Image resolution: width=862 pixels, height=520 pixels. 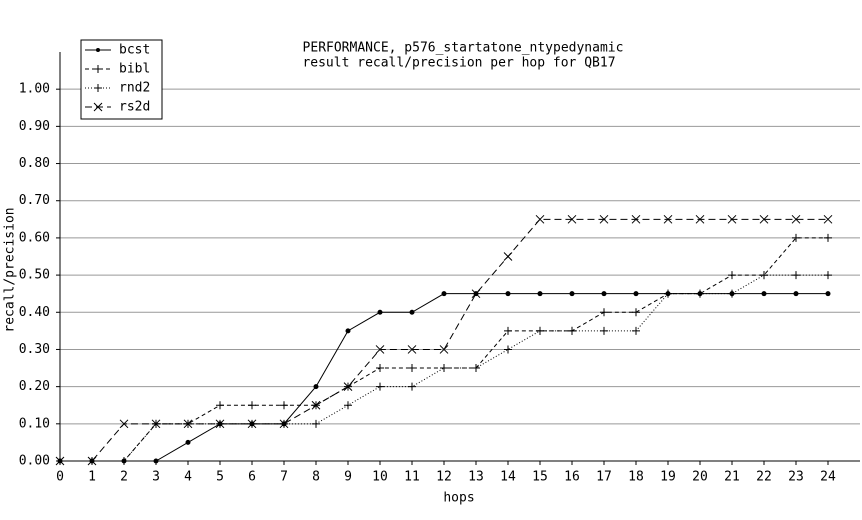 What do you see at coordinates (380, 477) in the screenshot?
I see `x-tick-label: 10` at bounding box center [380, 477].